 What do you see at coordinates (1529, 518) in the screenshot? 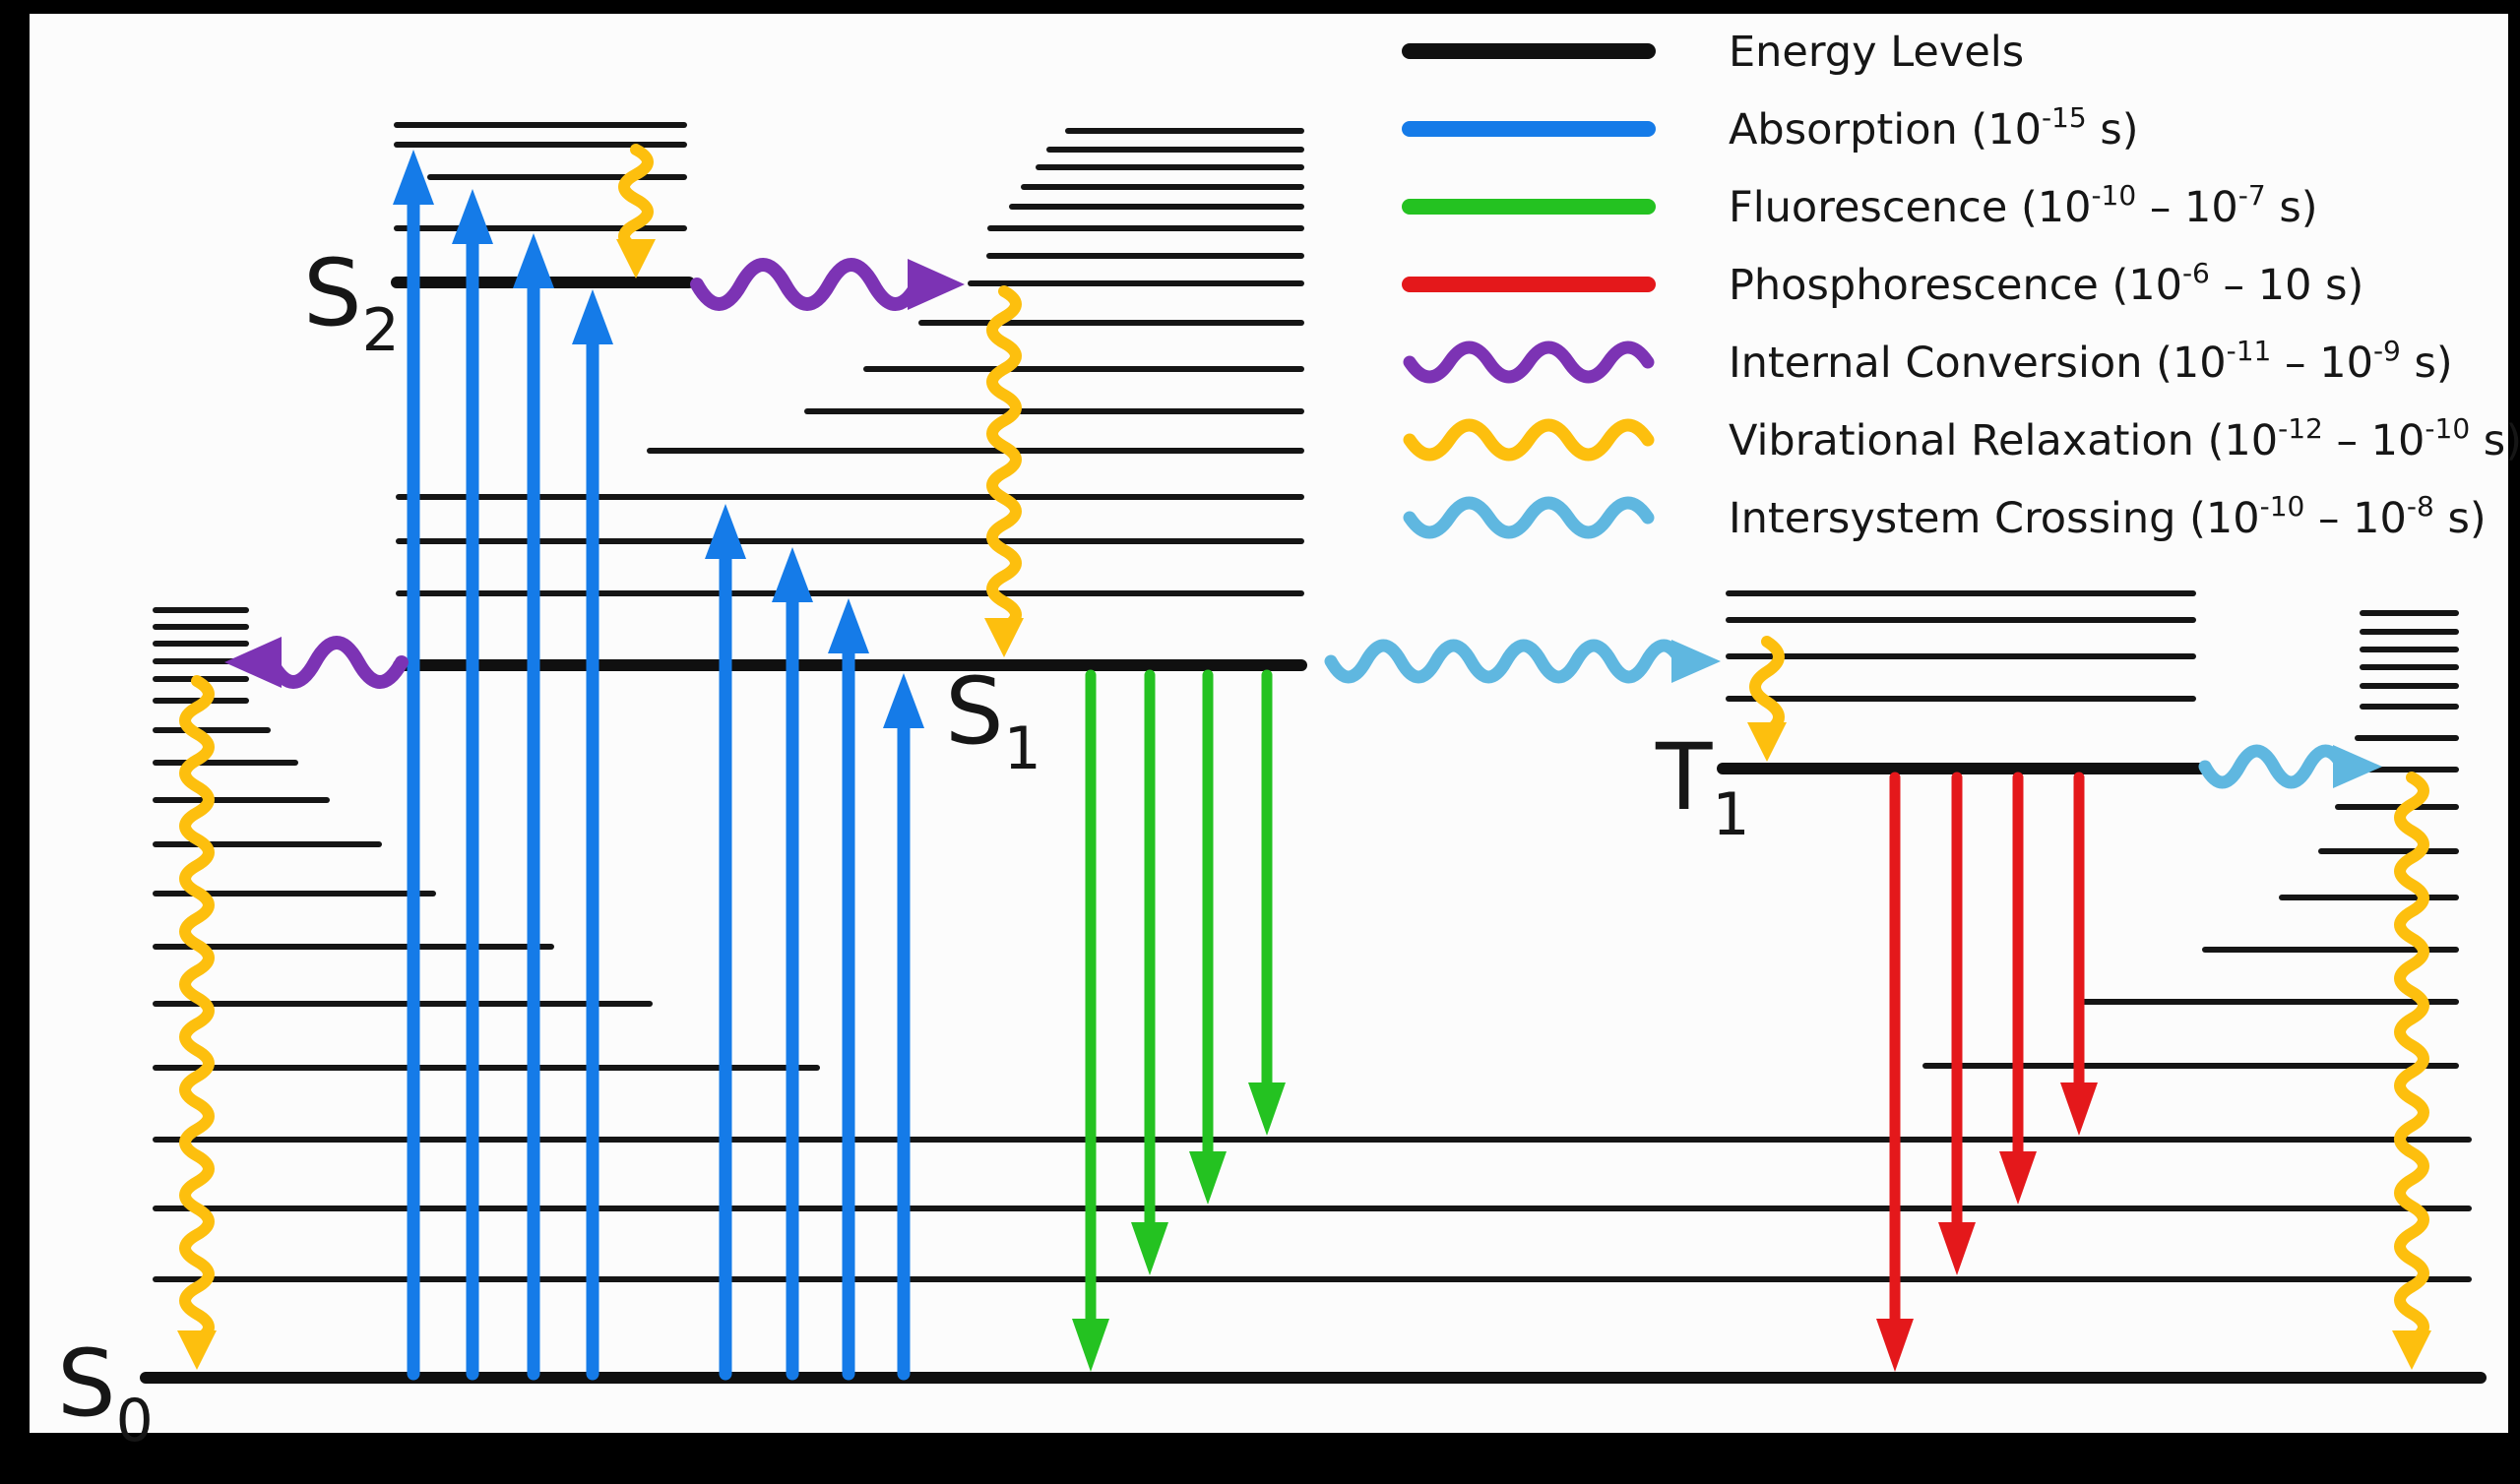
I see `legend-swatch-intersystem-crossing` at bounding box center [1529, 518].